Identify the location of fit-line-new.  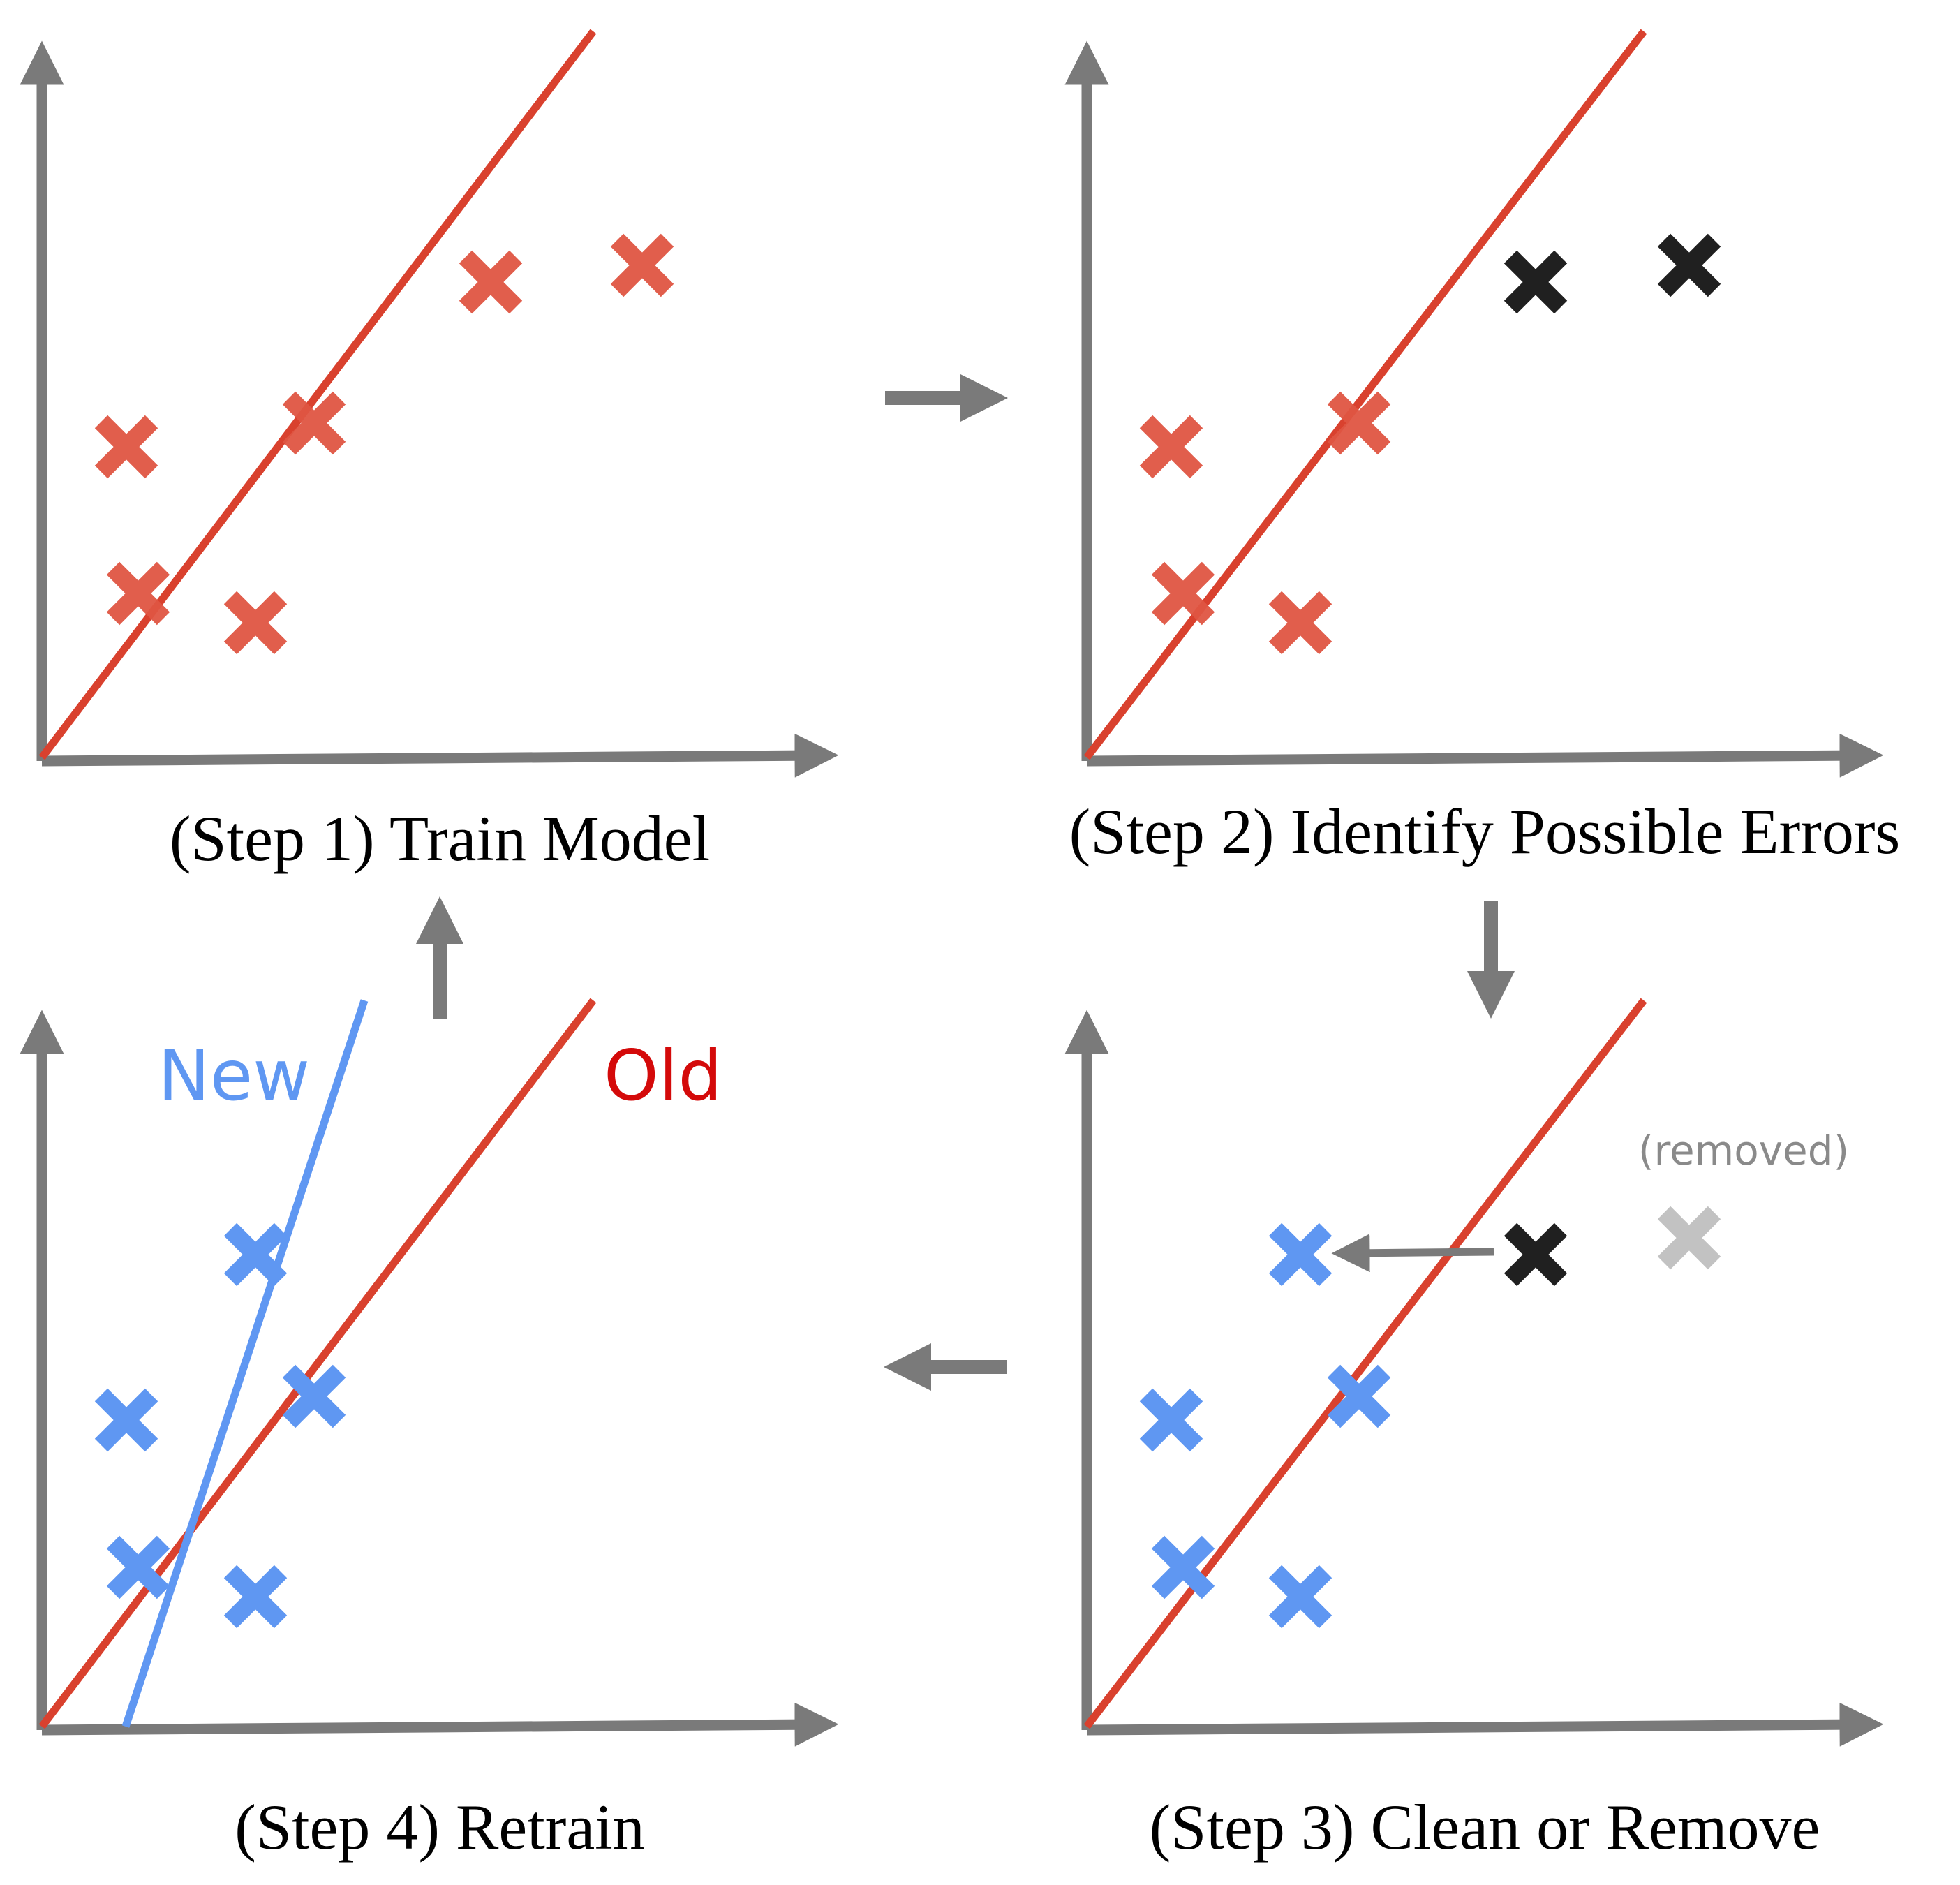
(245, 1363).